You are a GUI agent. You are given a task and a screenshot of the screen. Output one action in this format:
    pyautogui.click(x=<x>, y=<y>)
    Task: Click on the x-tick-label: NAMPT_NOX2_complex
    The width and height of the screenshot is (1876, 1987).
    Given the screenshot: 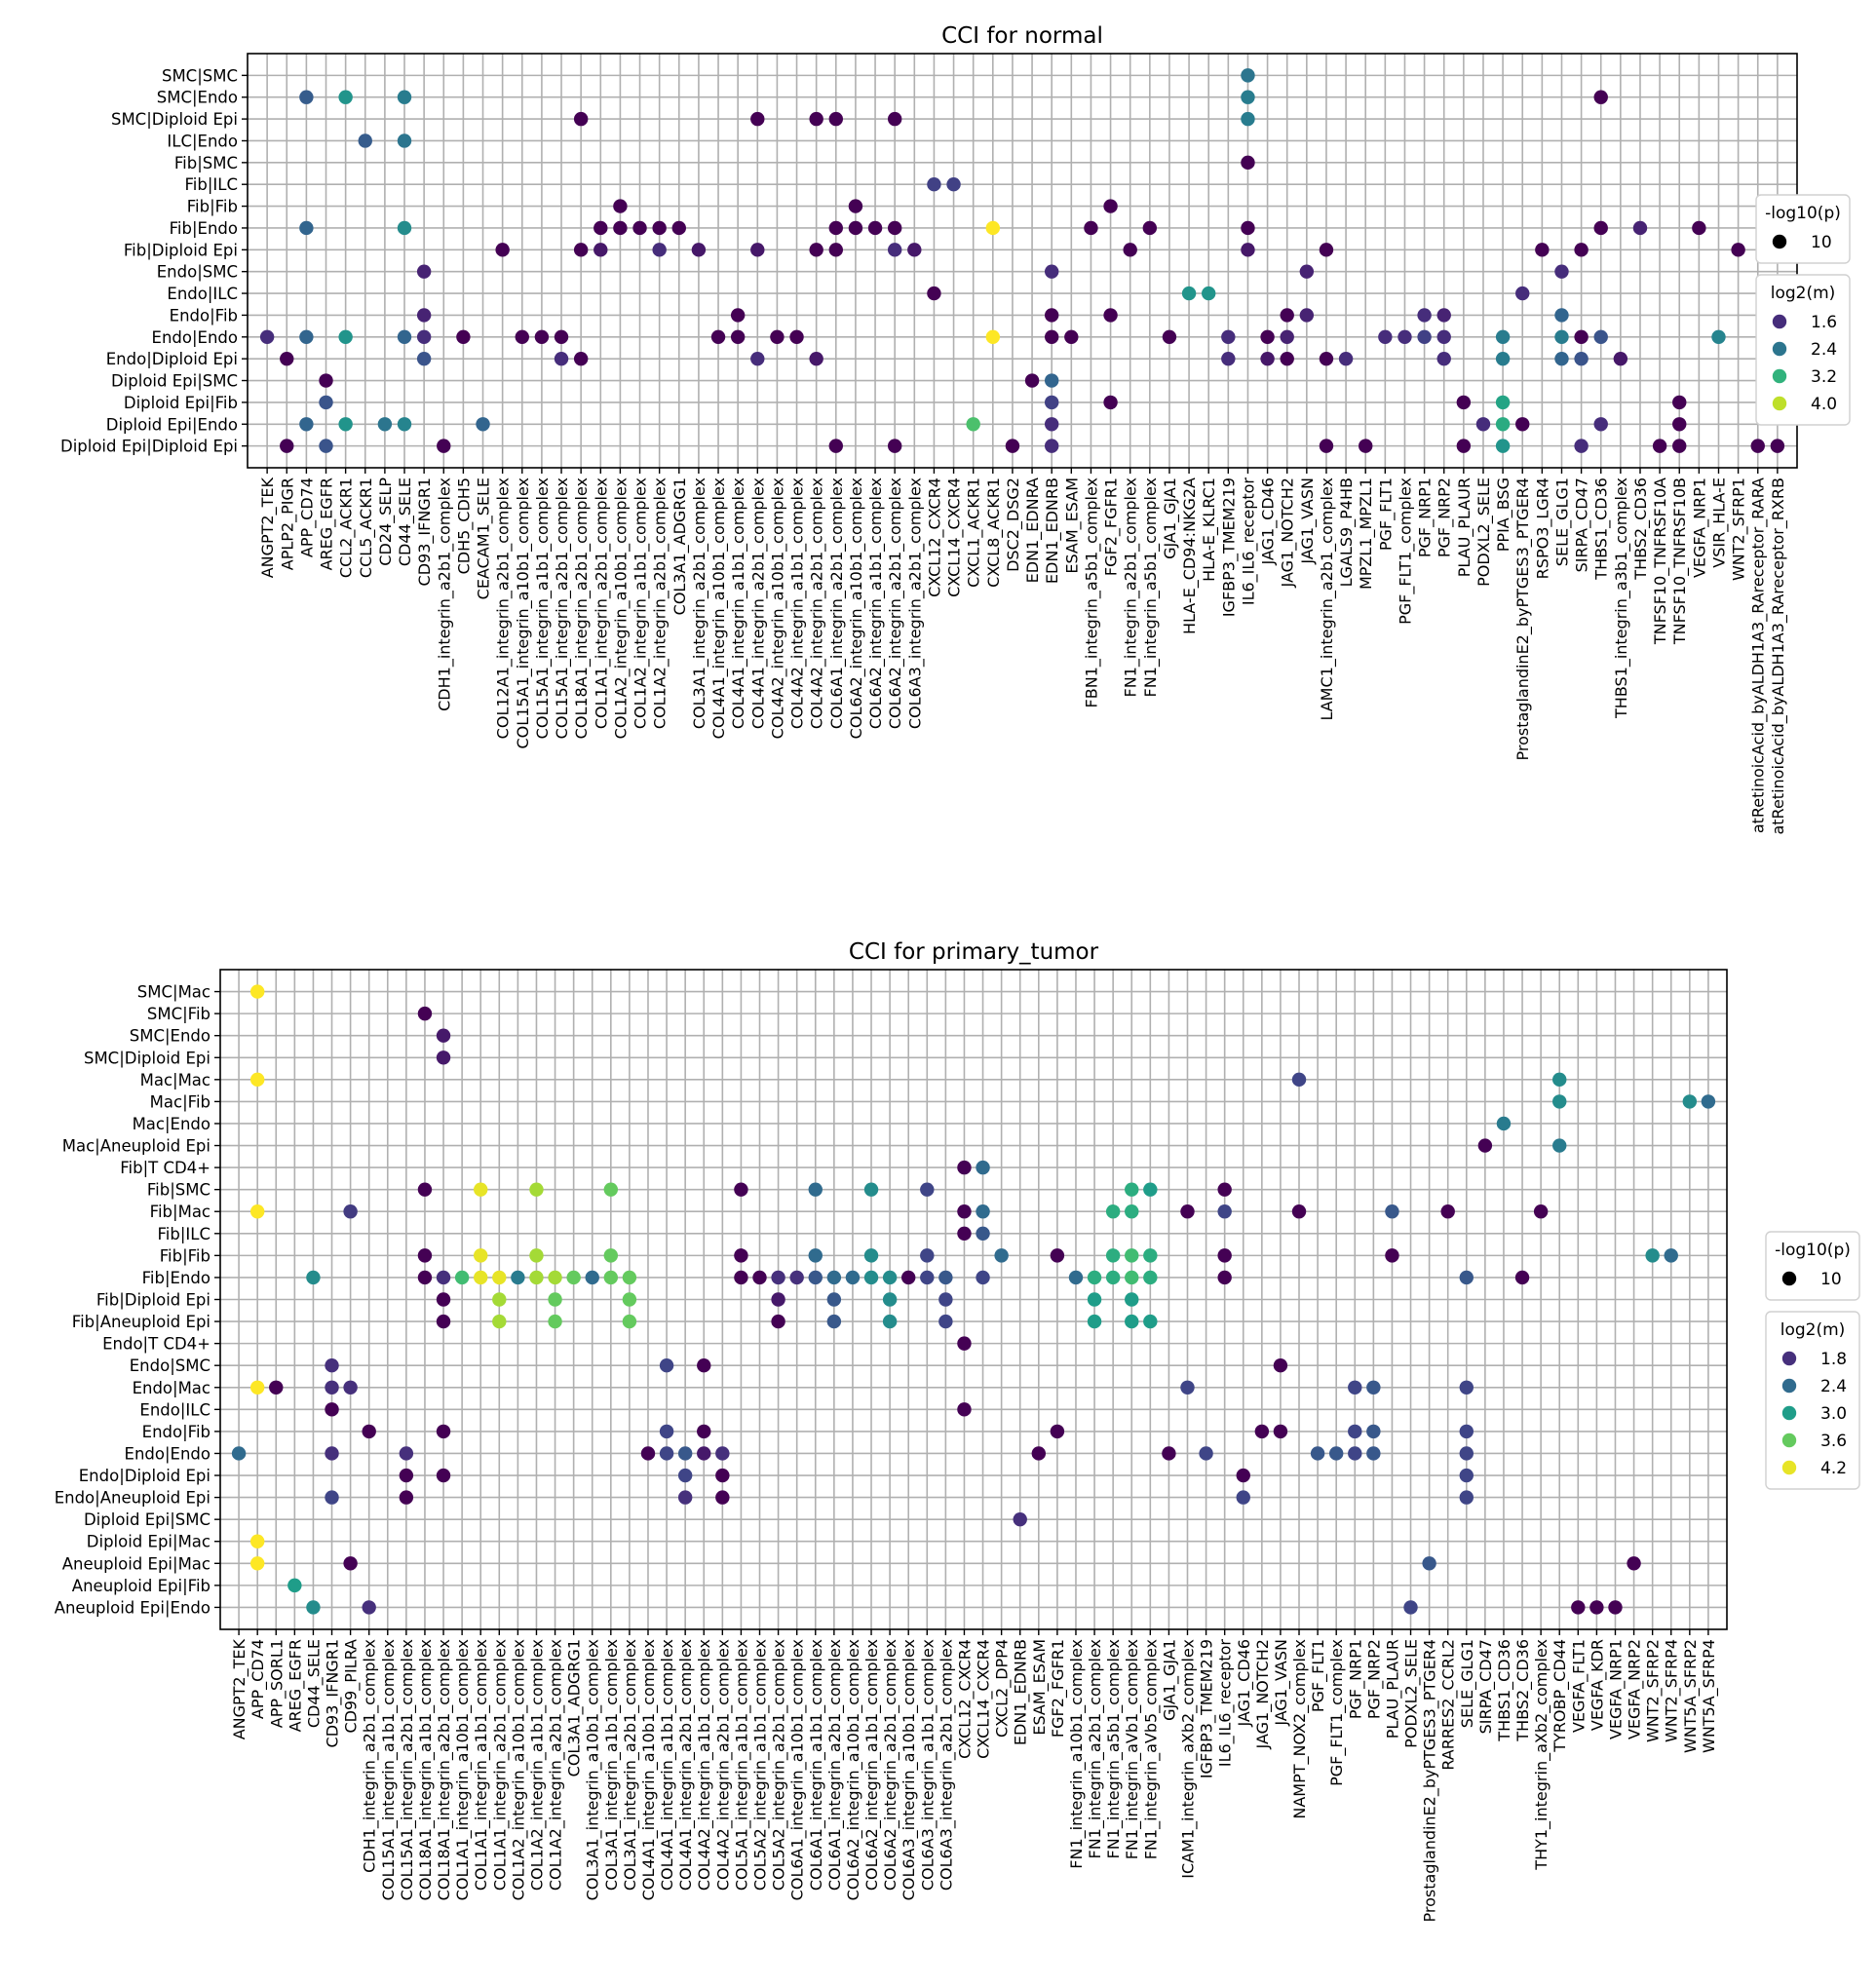 What is the action you would take?
    pyautogui.click(x=1300, y=1729)
    